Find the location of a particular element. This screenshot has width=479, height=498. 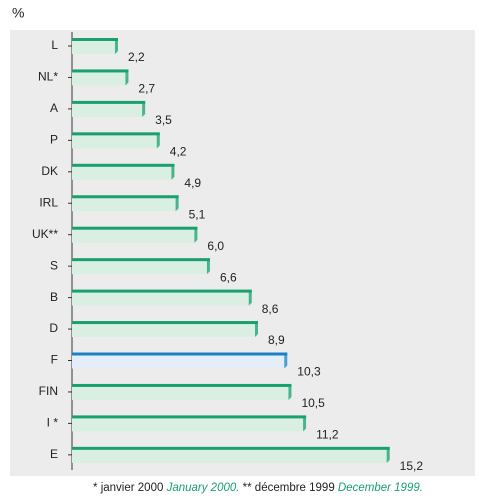

value-label: 3,5 is located at coordinates (163, 120).